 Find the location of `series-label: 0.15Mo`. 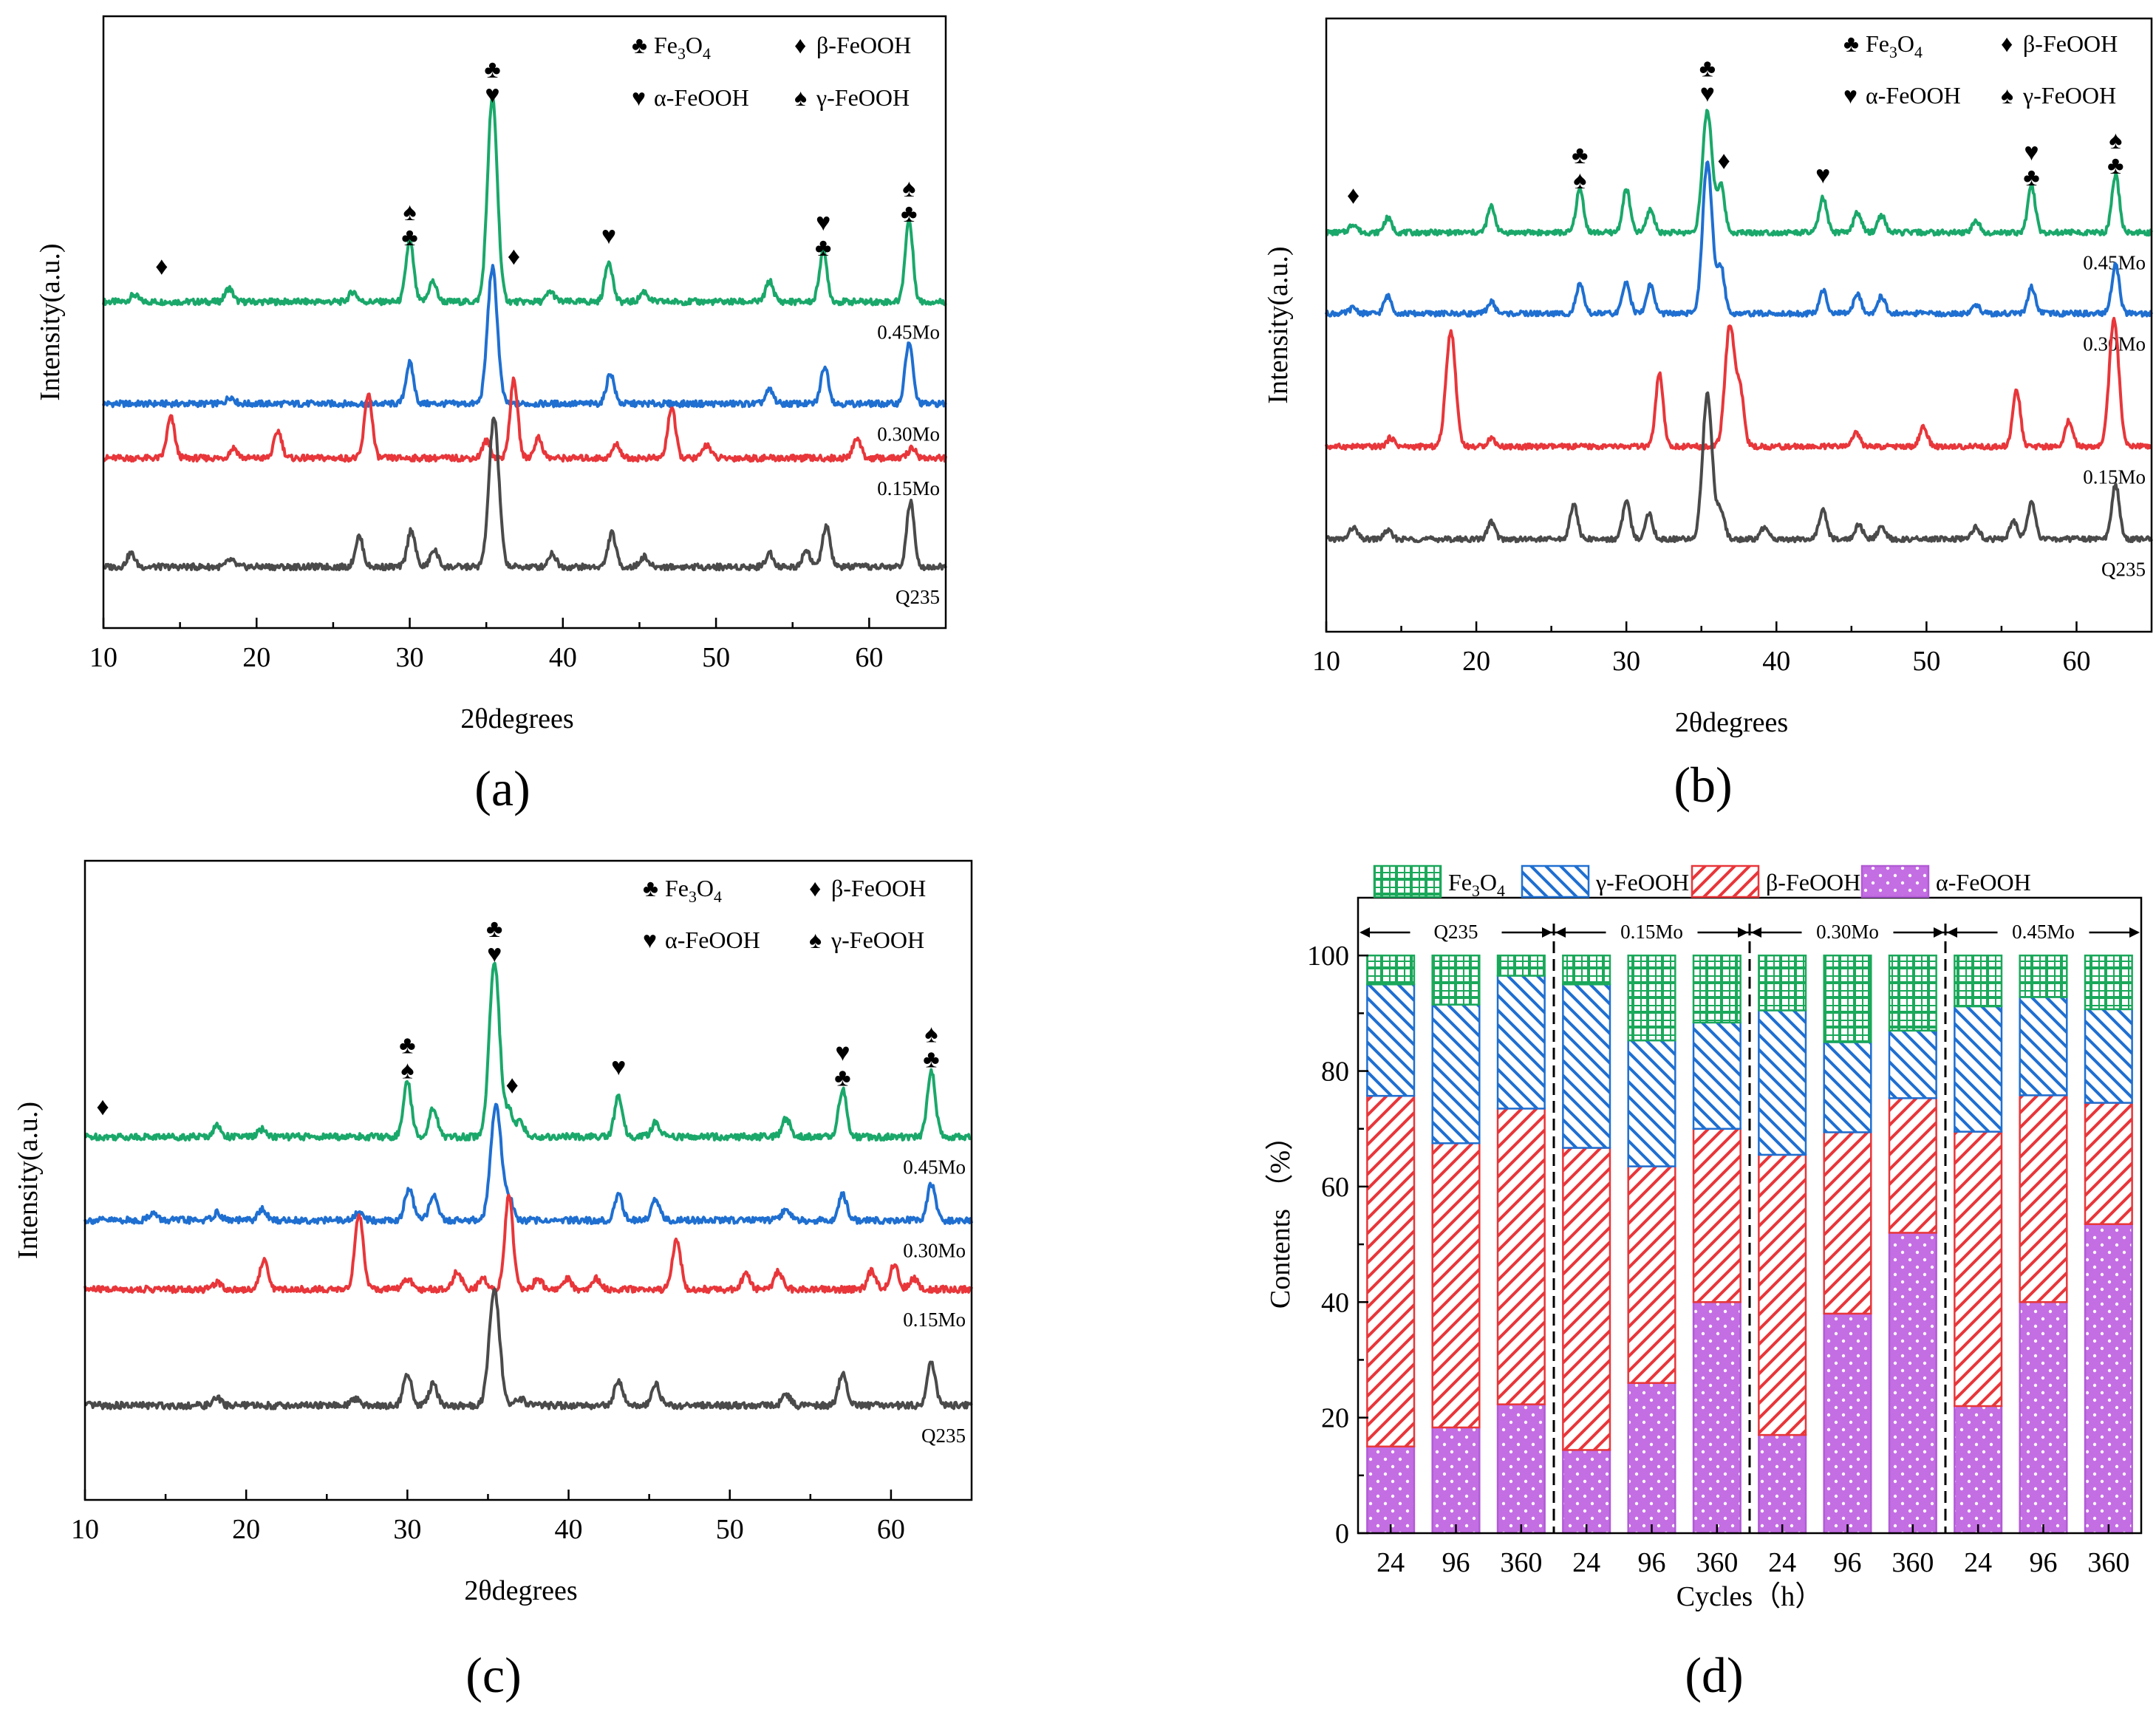

series-label: 0.15Mo is located at coordinates (934, 1320).